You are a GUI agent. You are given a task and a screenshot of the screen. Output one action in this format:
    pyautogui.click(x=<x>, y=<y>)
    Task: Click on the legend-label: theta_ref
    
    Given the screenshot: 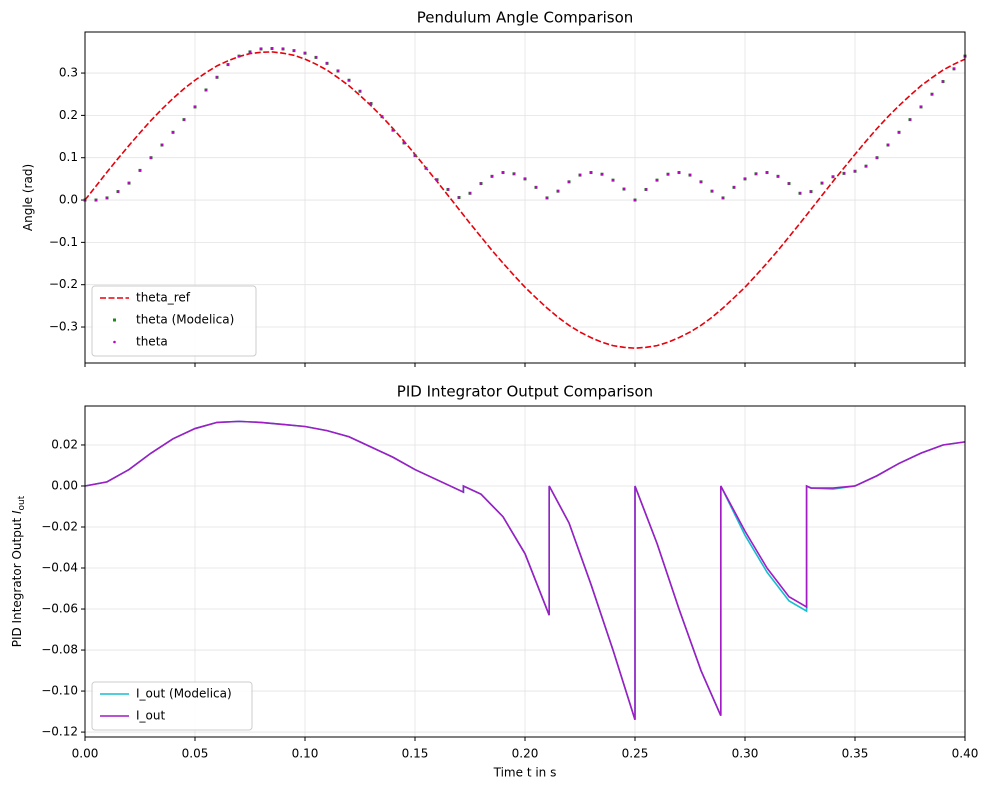 What is the action you would take?
    pyautogui.click(x=163, y=298)
    